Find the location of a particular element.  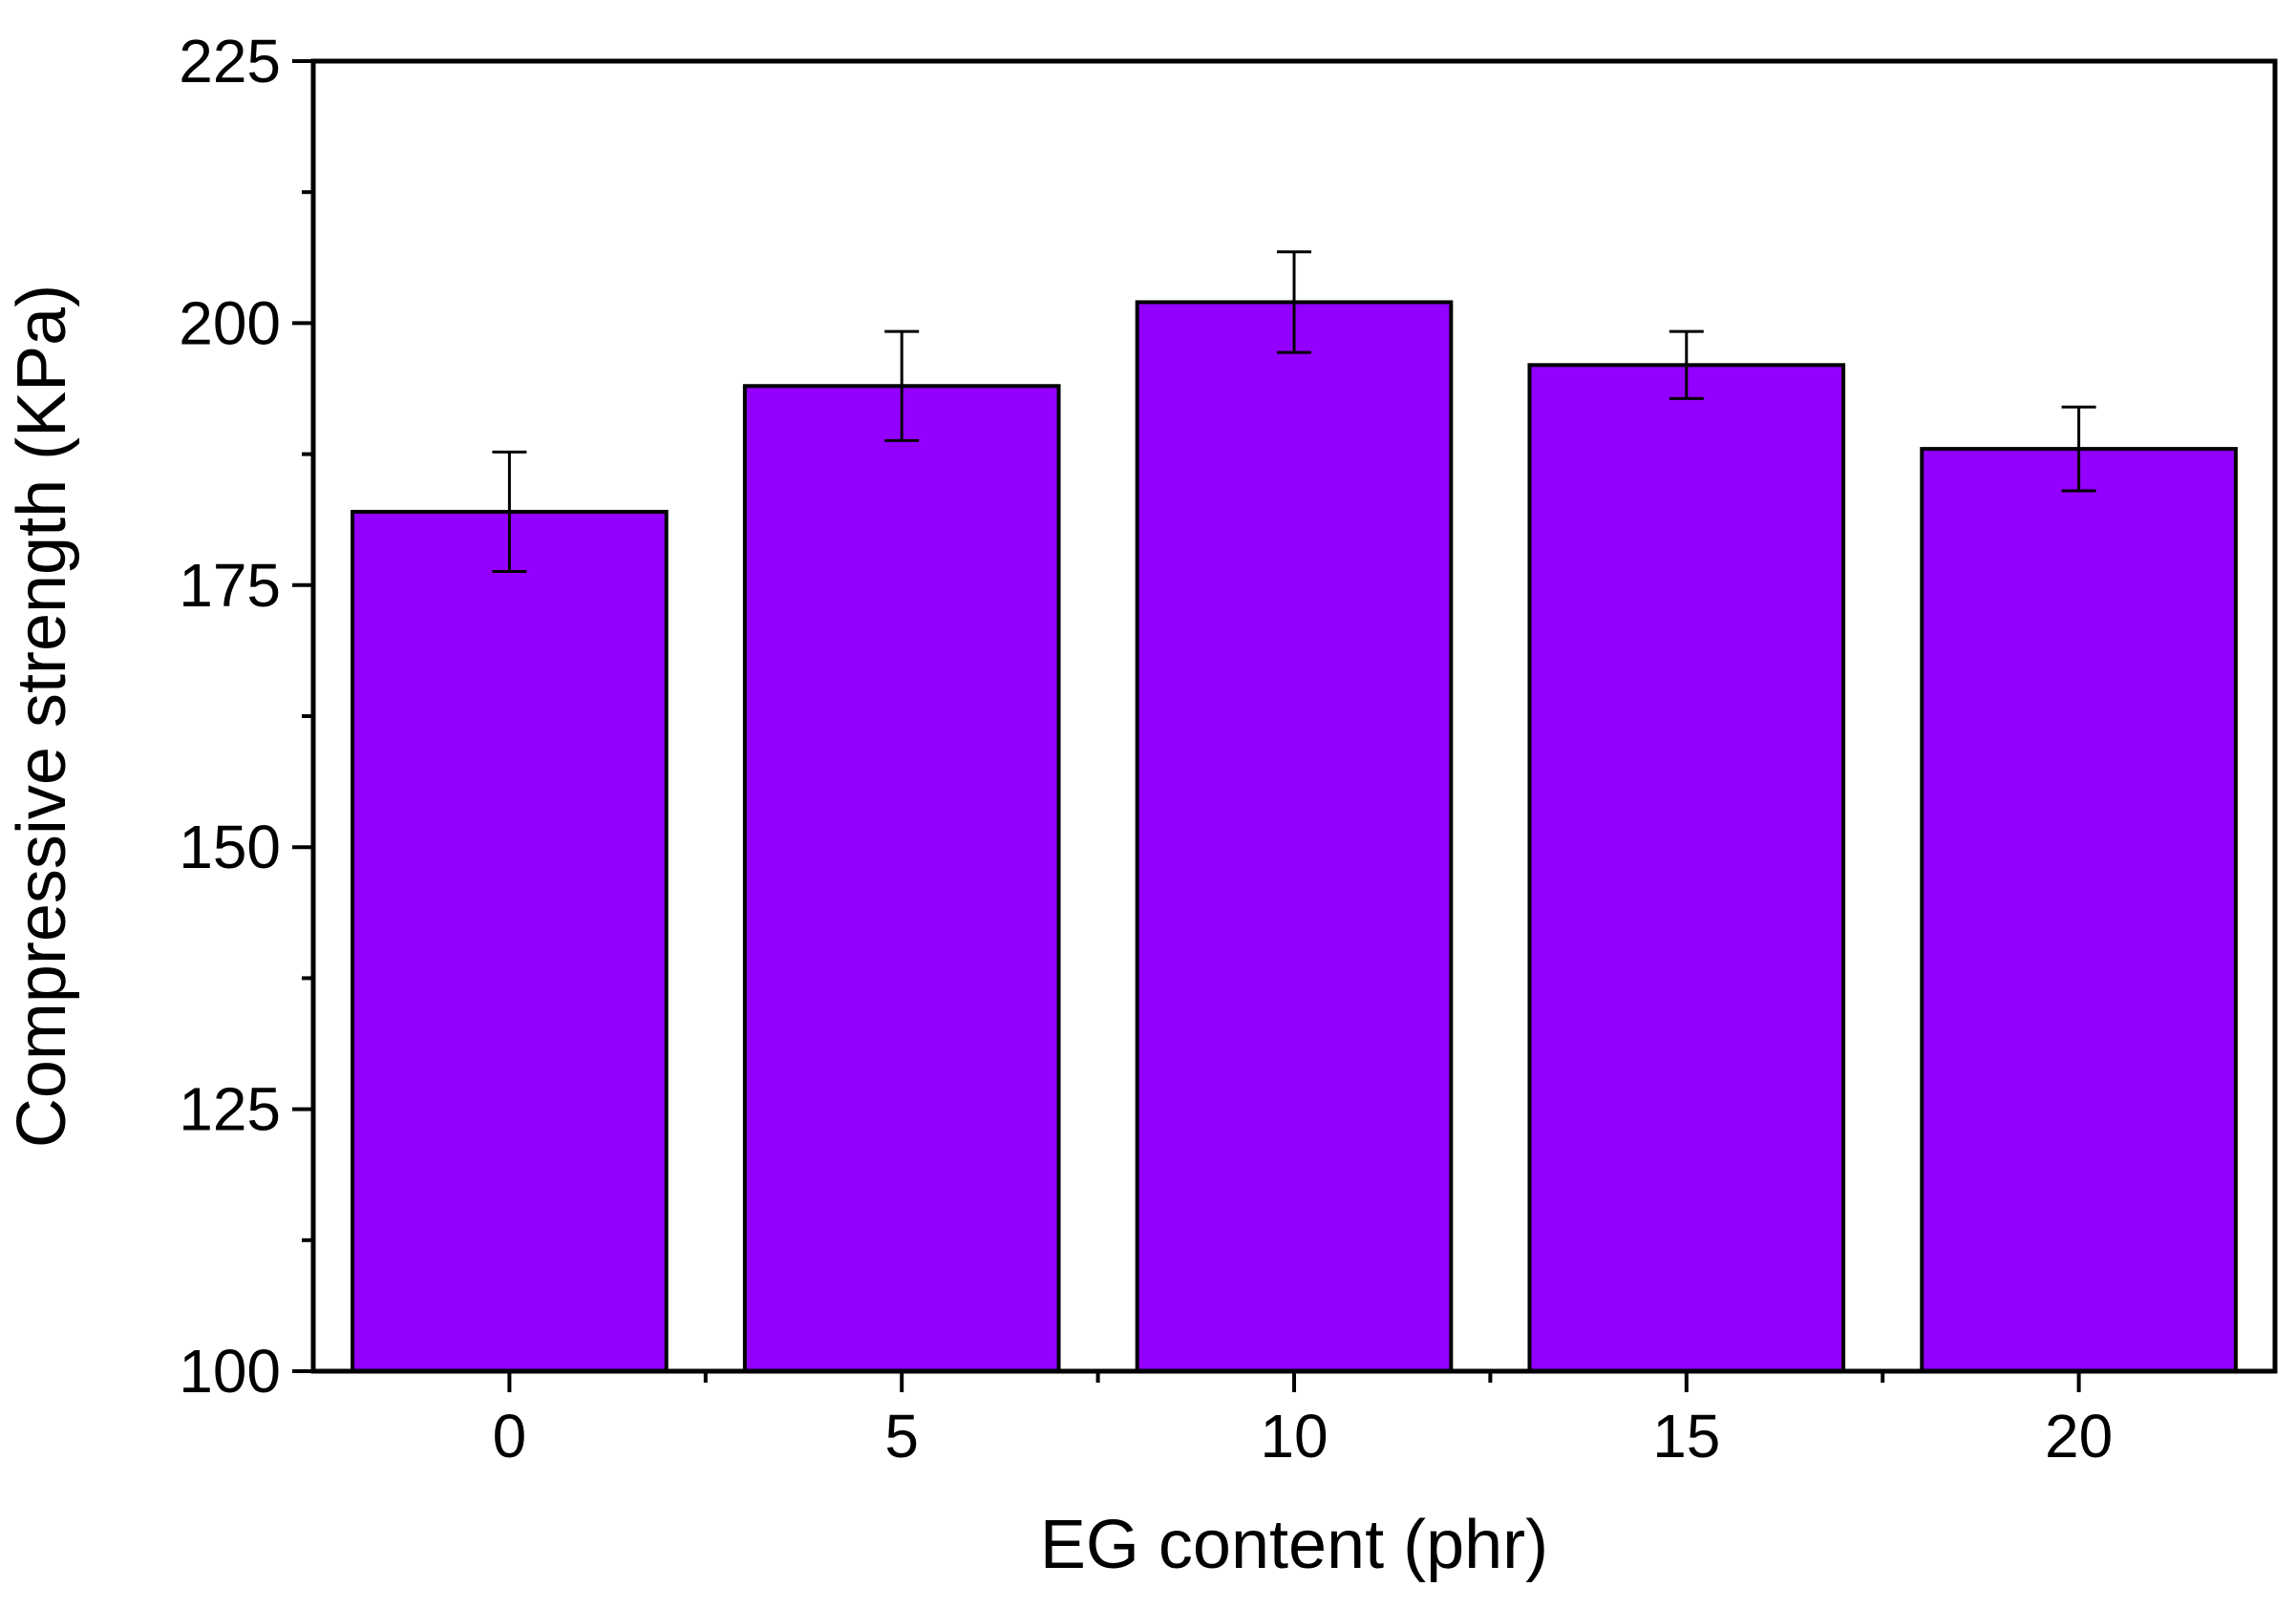

y-tick-label-225: 225 is located at coordinates (230, 61).